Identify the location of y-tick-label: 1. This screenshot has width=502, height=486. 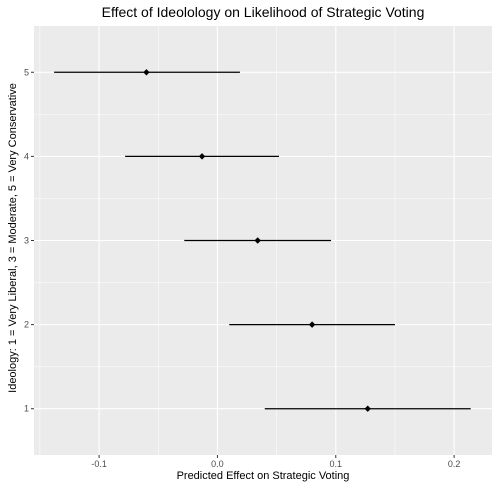
(26, 409).